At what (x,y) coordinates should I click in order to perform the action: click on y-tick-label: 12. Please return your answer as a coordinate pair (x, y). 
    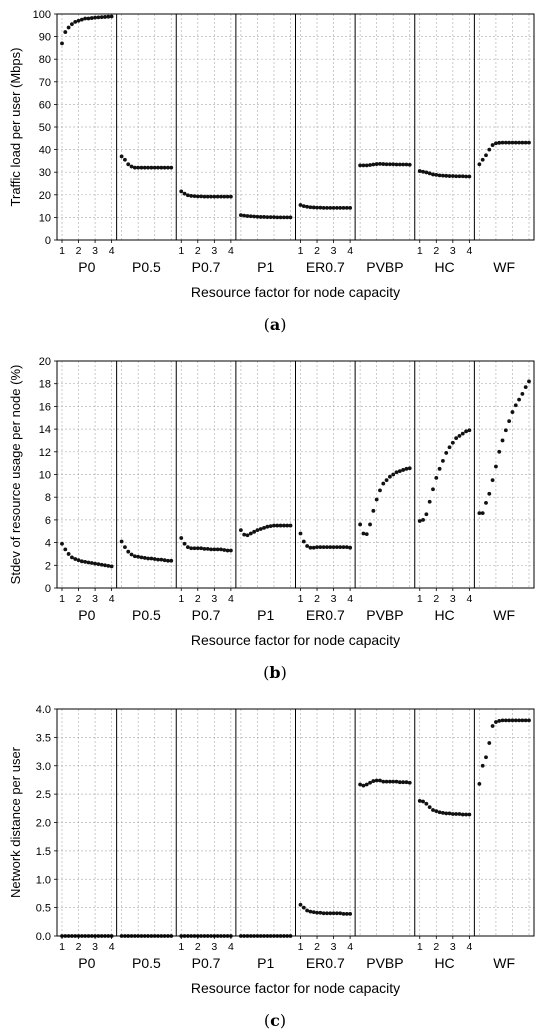
    Looking at the image, I should click on (45, 453).